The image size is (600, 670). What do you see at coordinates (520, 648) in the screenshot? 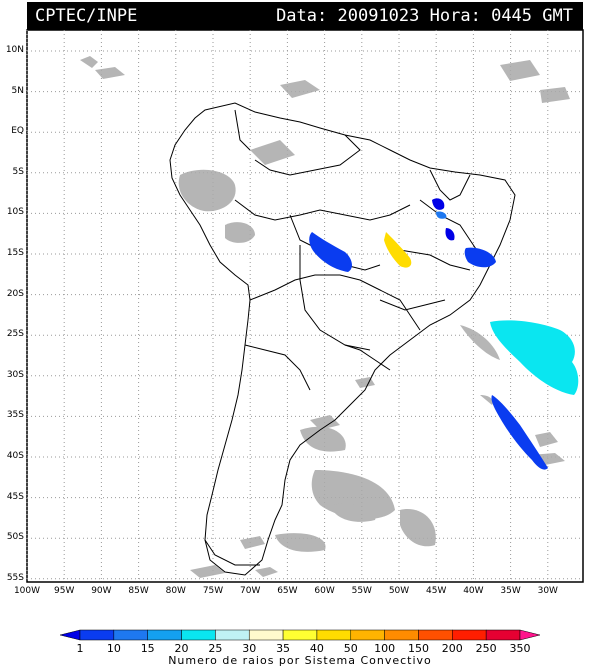
I see `legend-value: 350` at bounding box center [520, 648].